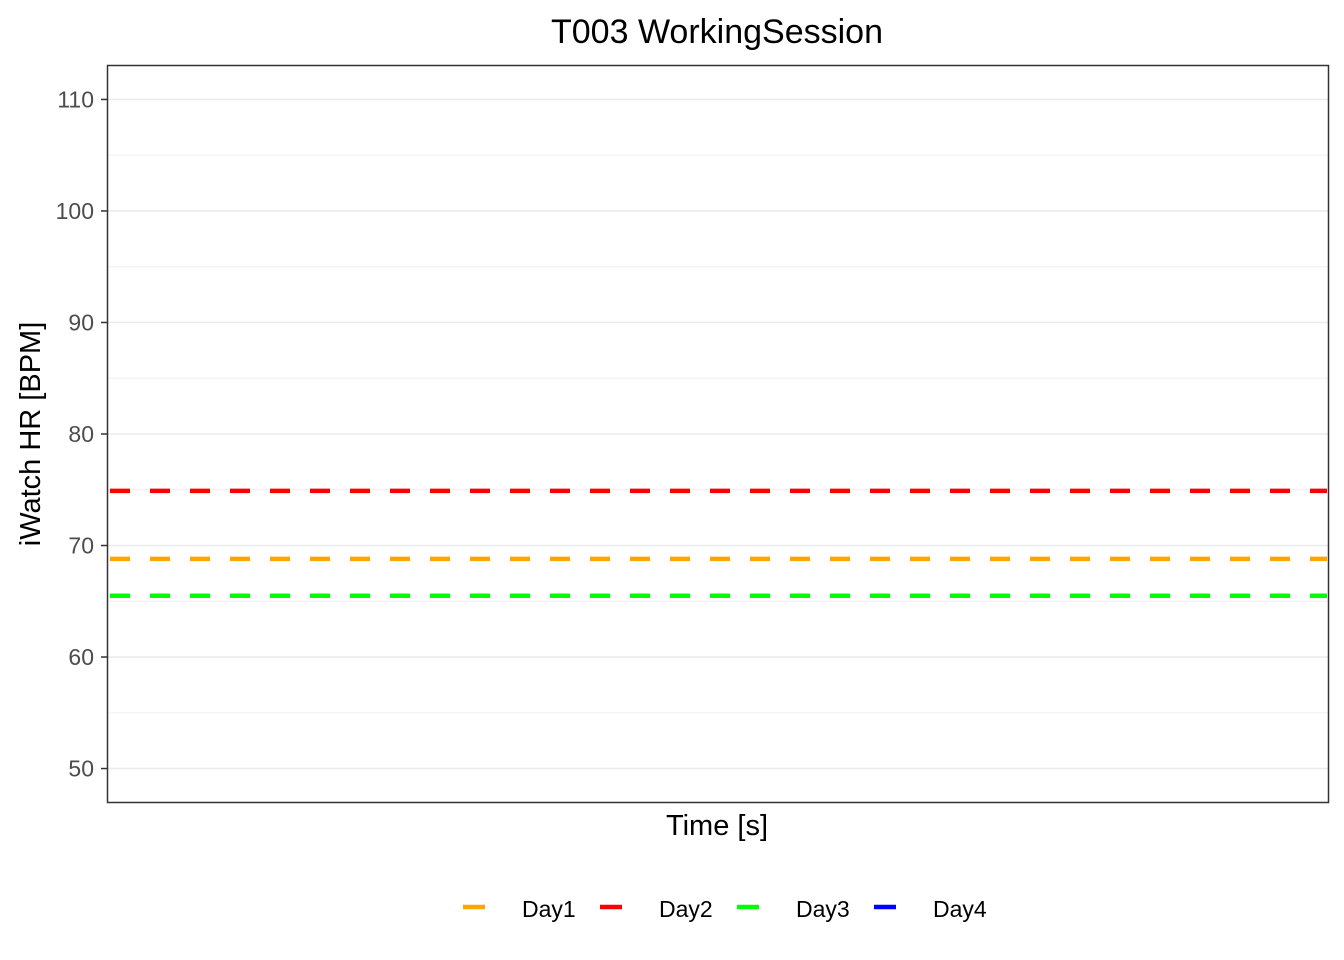 This screenshot has height=960, width=1344. What do you see at coordinates (823, 909) in the screenshot?
I see `legend-label-day3: Day3` at bounding box center [823, 909].